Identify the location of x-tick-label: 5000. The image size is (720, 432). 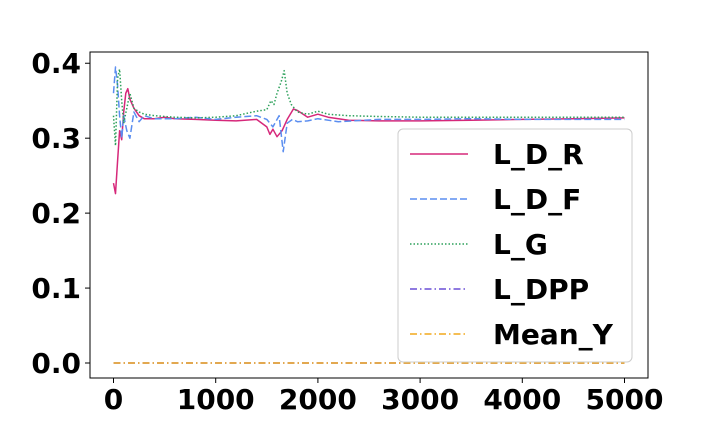
(625, 399).